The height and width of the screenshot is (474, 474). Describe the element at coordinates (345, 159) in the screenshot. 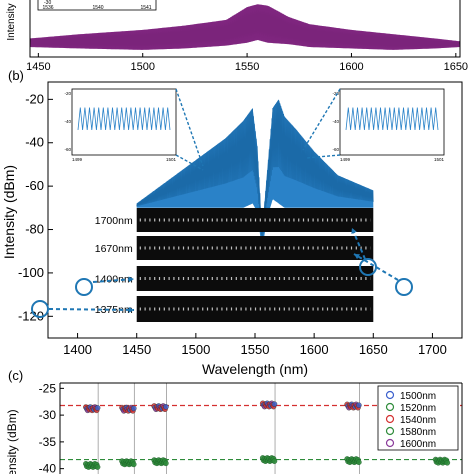

I see `inset-right-xtick: 1499` at that location.